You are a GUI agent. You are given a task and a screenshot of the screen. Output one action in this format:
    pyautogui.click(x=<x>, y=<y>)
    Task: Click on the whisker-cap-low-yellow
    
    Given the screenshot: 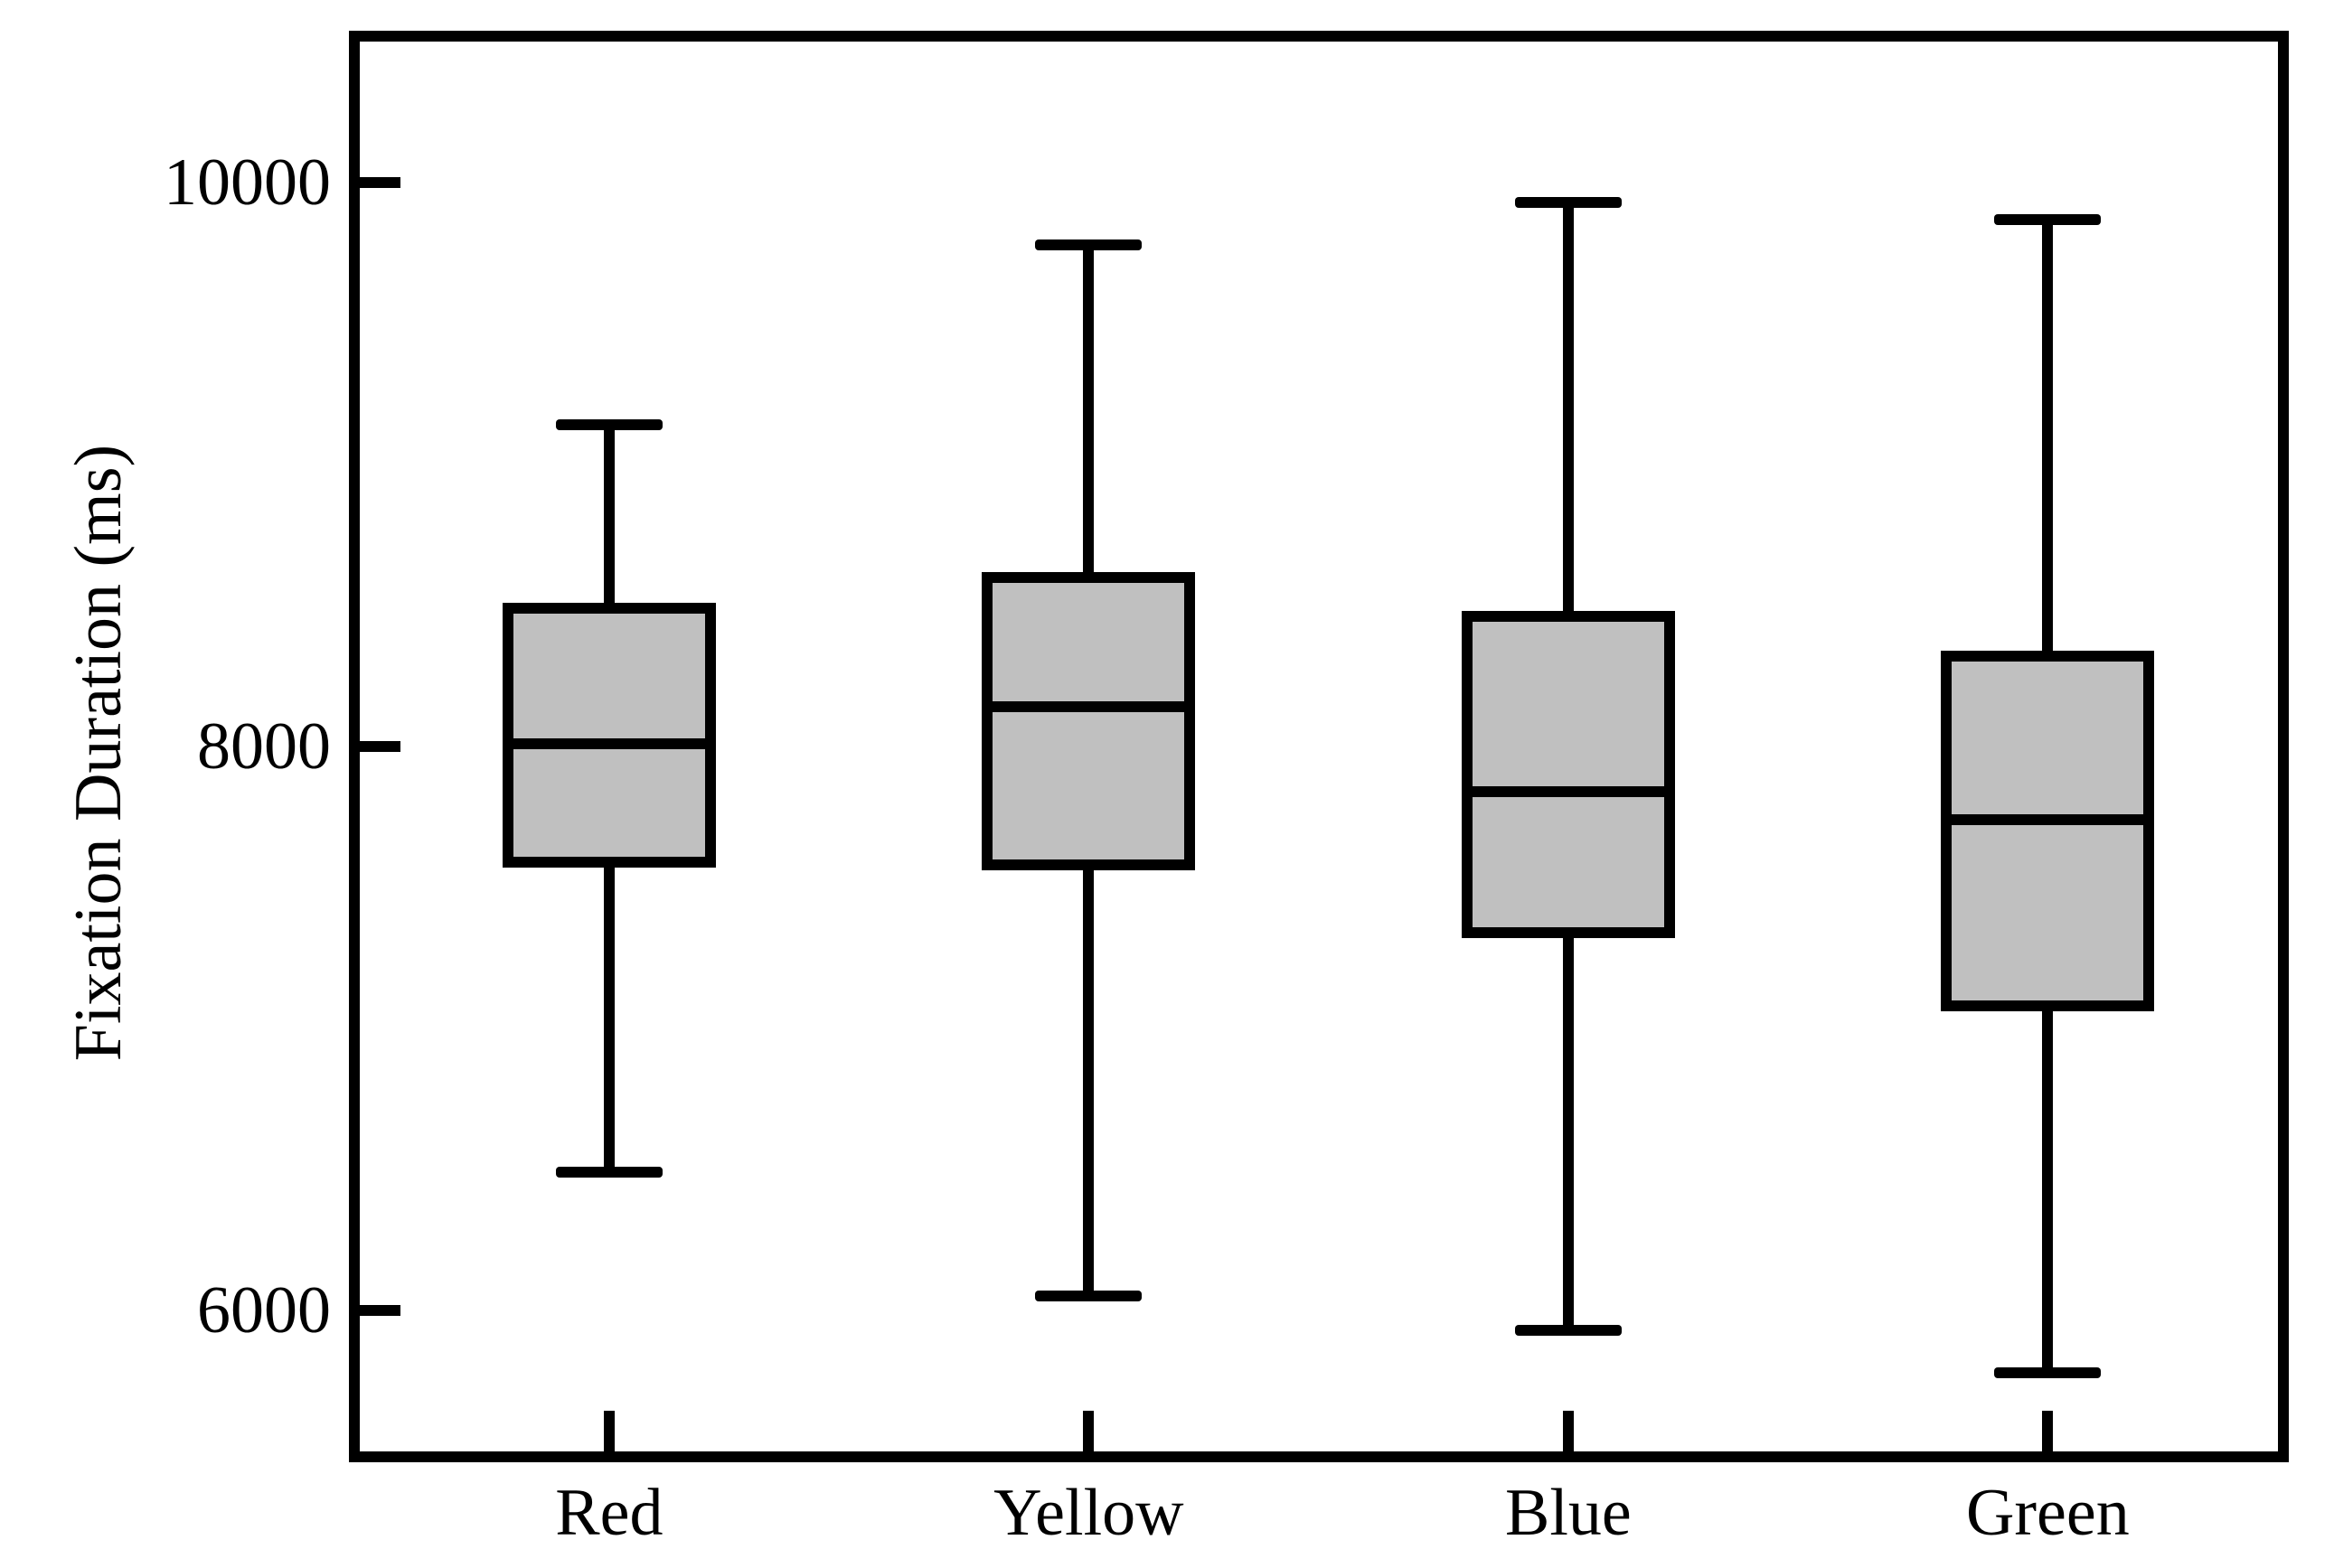 What is the action you would take?
    pyautogui.click(x=1089, y=1296)
    